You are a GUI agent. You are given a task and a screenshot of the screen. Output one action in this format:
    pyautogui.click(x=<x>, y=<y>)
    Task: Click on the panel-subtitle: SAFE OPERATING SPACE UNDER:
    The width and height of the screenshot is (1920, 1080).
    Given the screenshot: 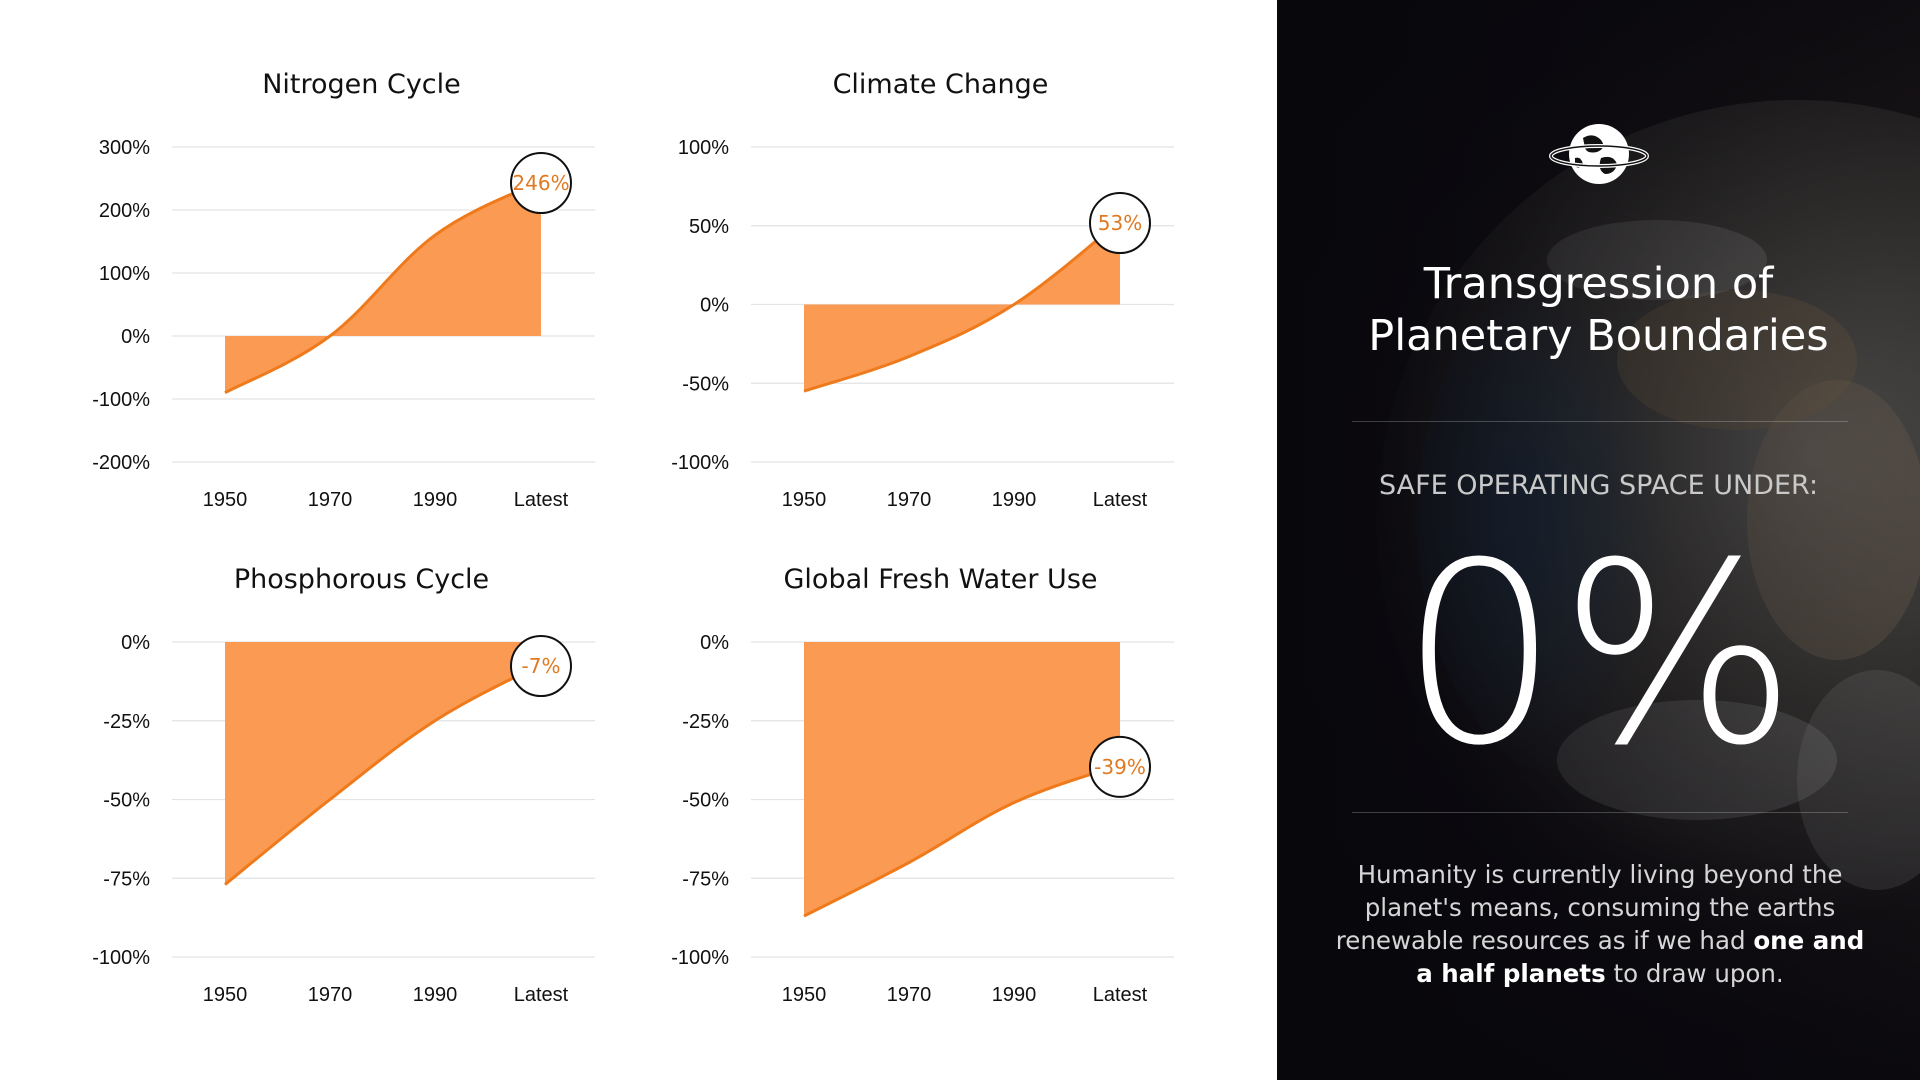 What is the action you would take?
    pyautogui.click(x=1598, y=485)
    